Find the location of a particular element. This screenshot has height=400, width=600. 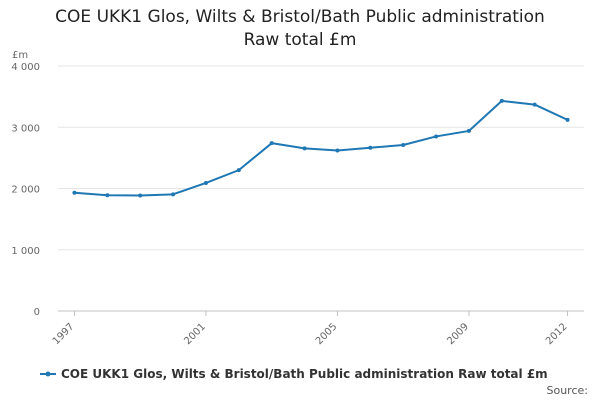

x-tick-label: 2005 is located at coordinates (327, 334).